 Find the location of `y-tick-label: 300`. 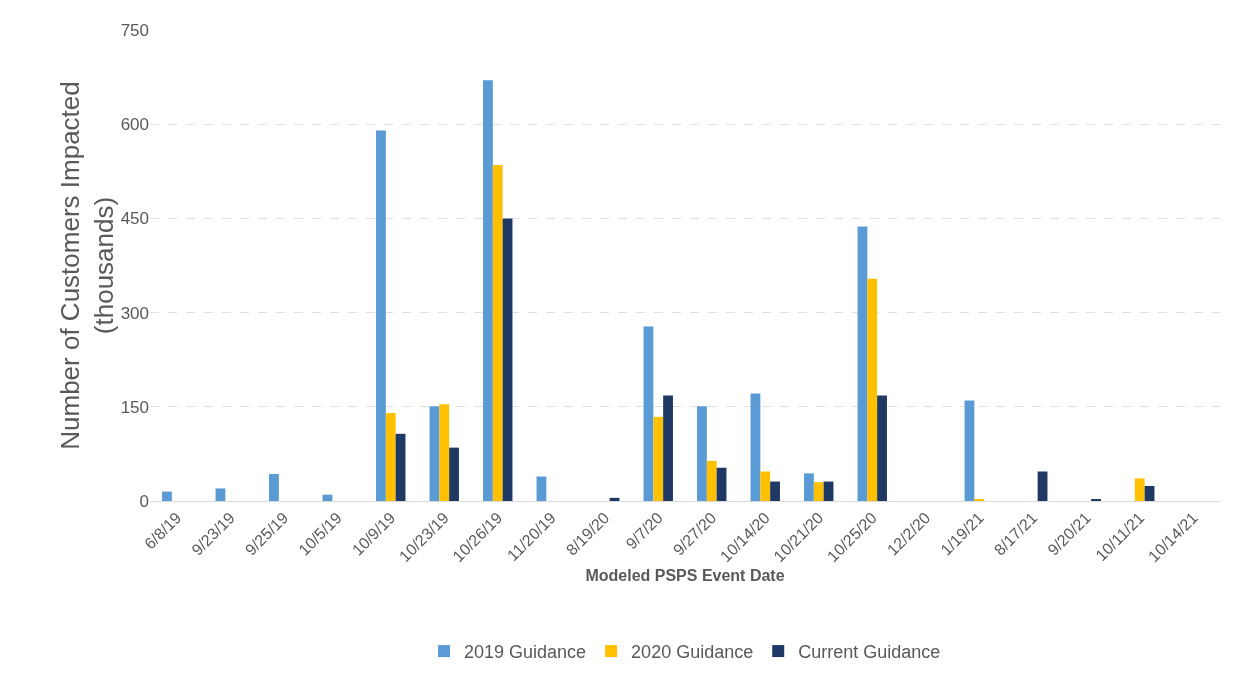

y-tick-label: 300 is located at coordinates (134, 313).